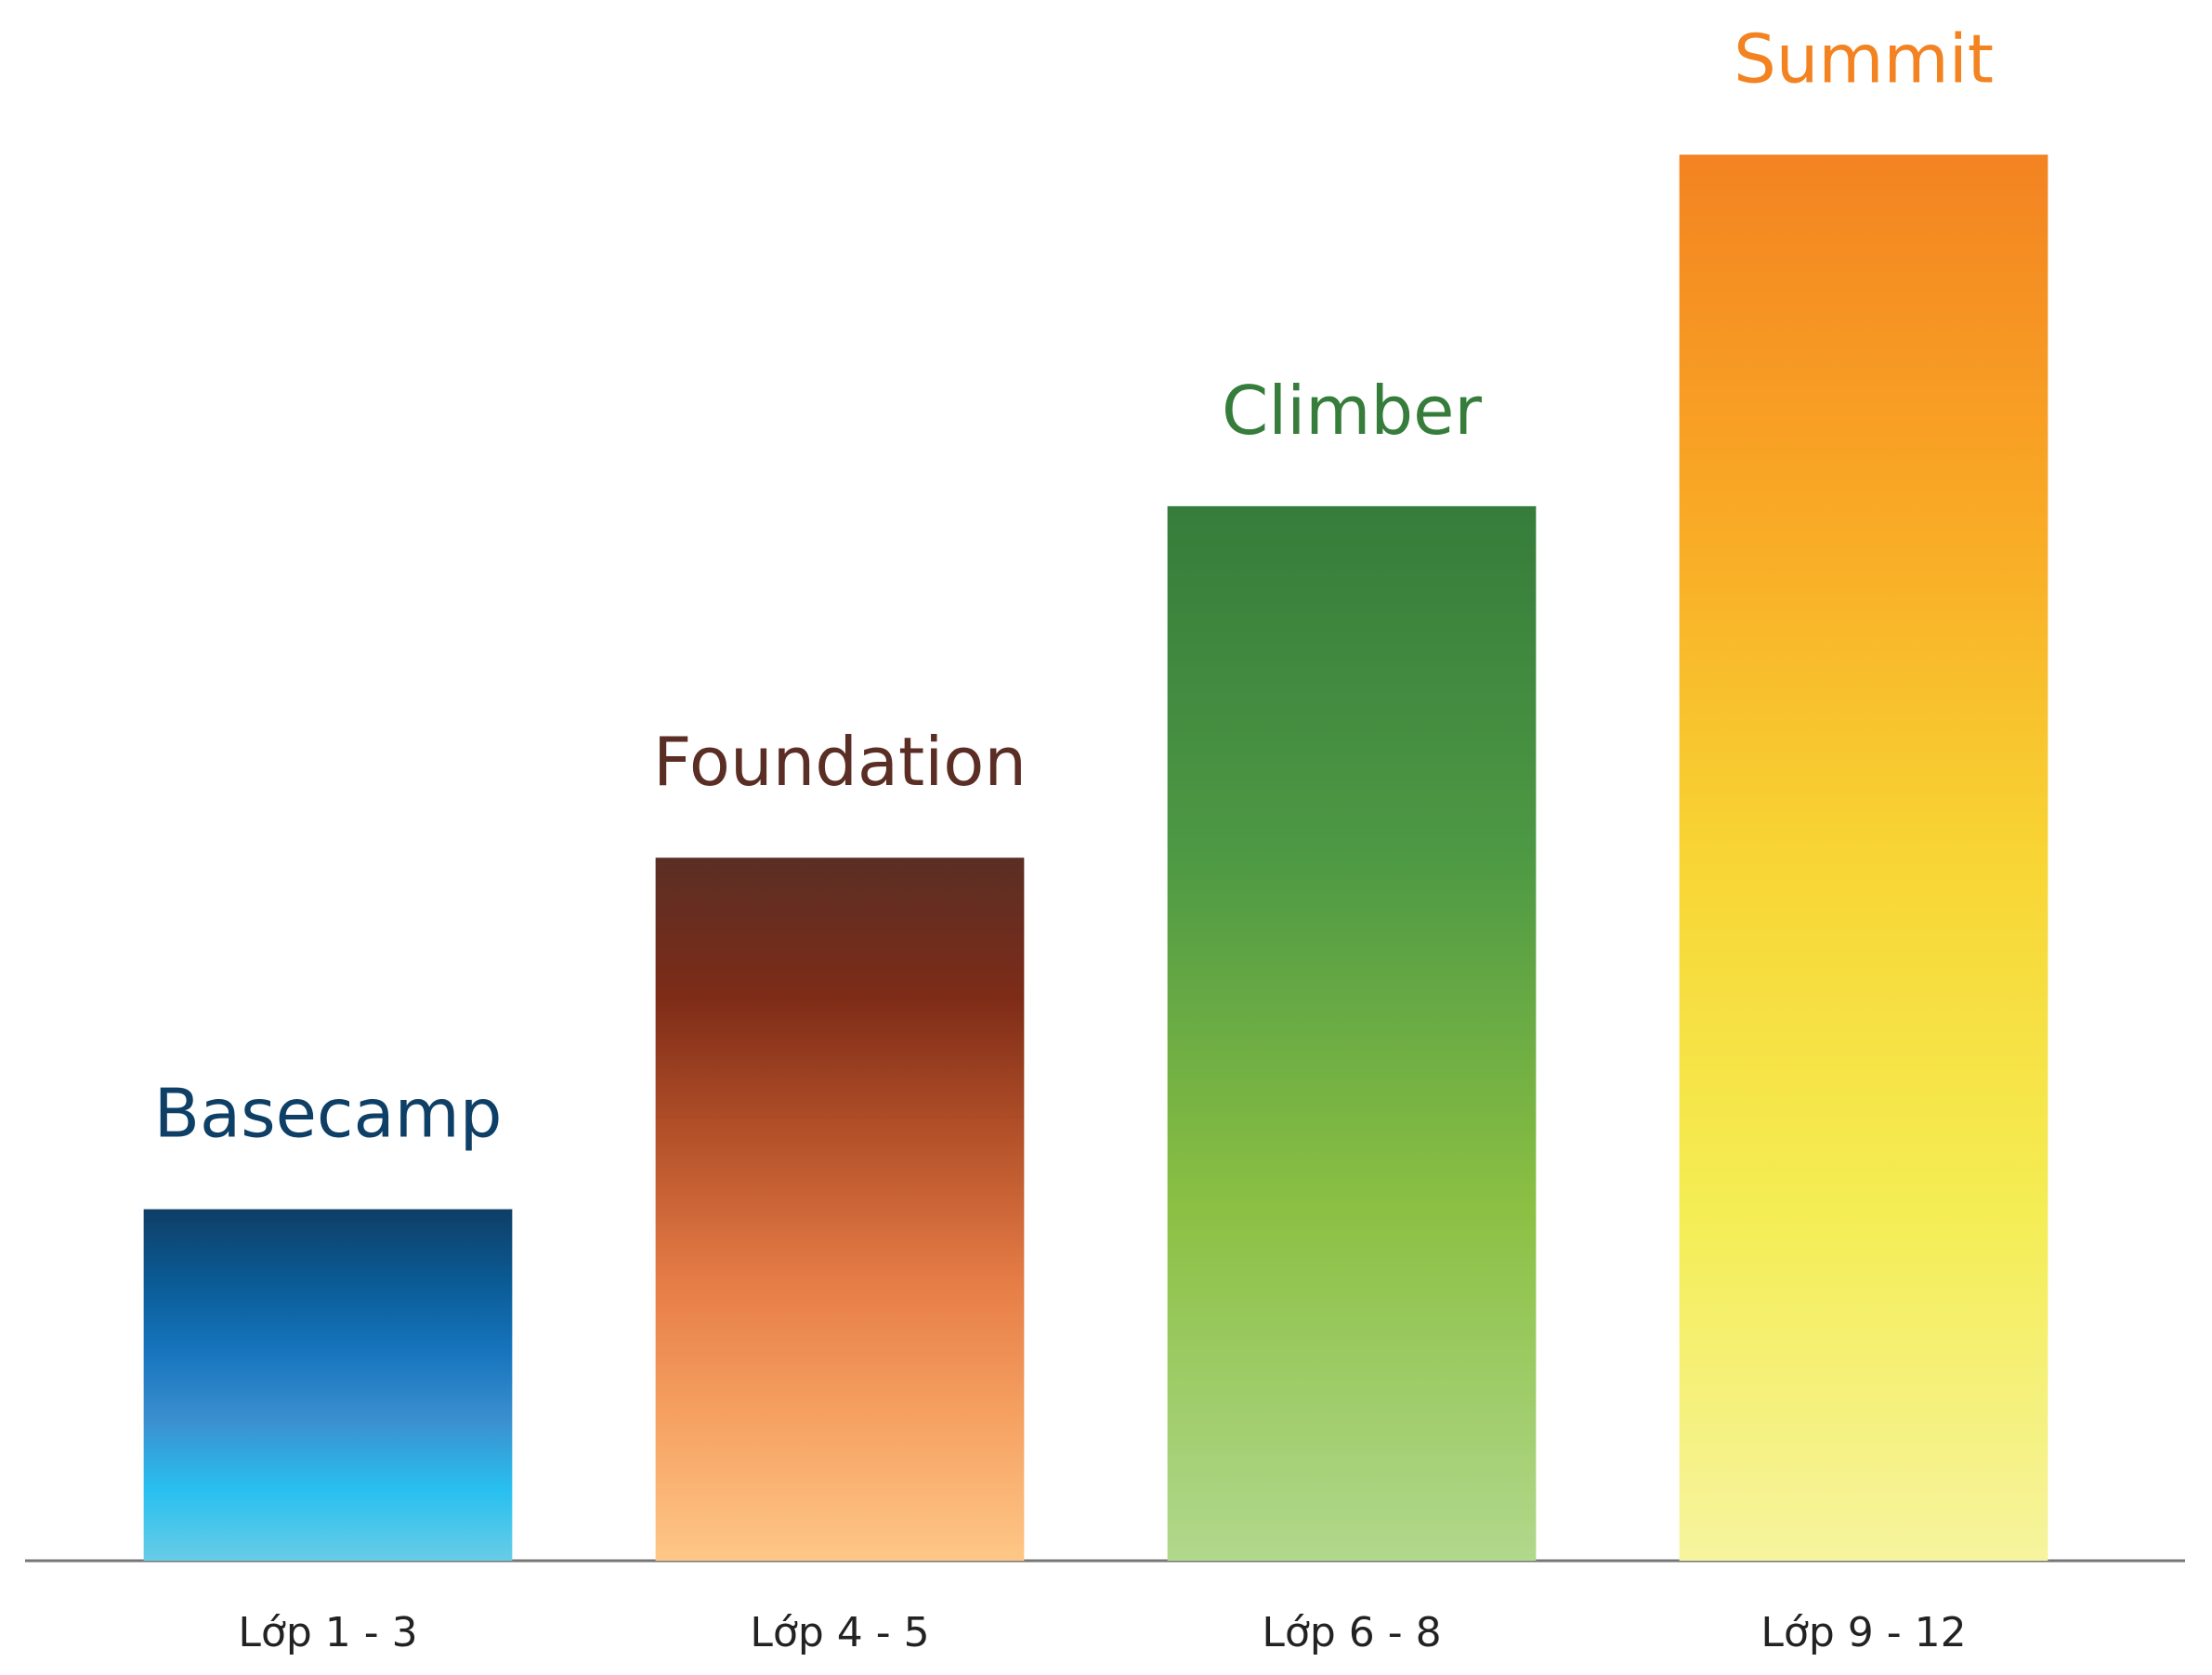 Image resolution: width=2212 pixels, height=1675 pixels. Describe the element at coordinates (1863, 1632) in the screenshot. I see `x-tick-label: Lớp 9 - 12` at that location.